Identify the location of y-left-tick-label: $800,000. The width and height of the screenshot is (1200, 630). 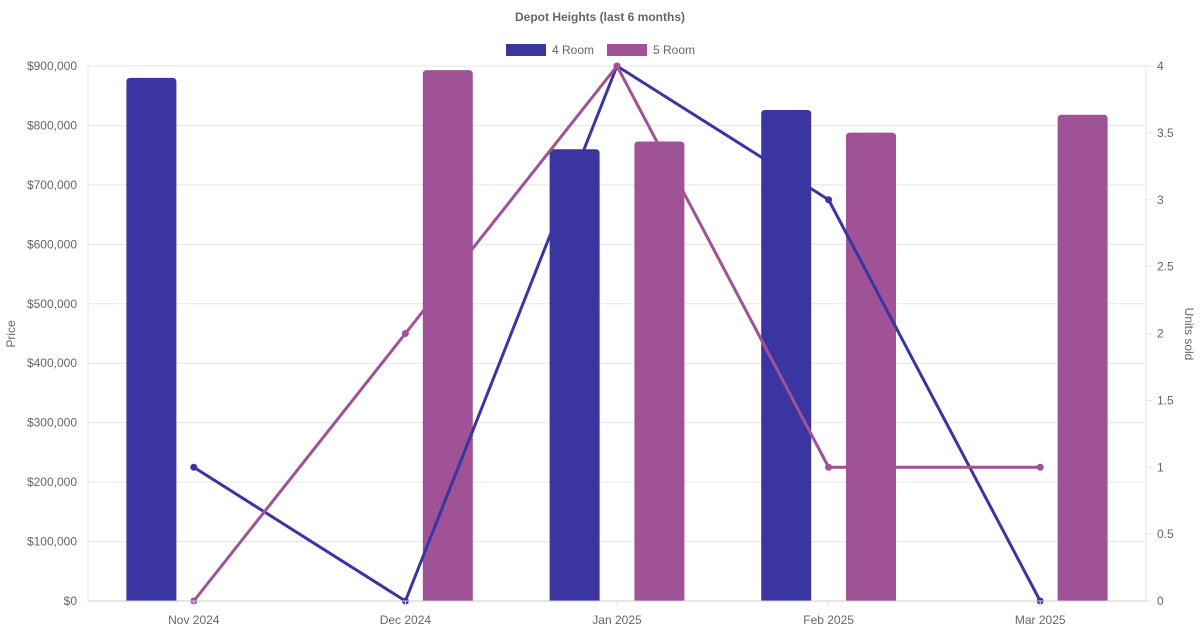
(52, 125).